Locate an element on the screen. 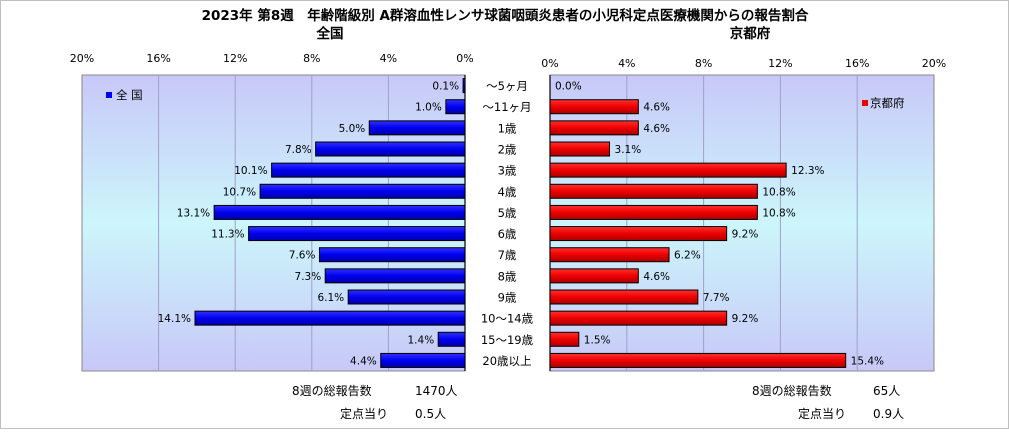 Image resolution: width=1009 pixels, height=433 pixels. national-data-label: 0.1% is located at coordinates (445, 87).